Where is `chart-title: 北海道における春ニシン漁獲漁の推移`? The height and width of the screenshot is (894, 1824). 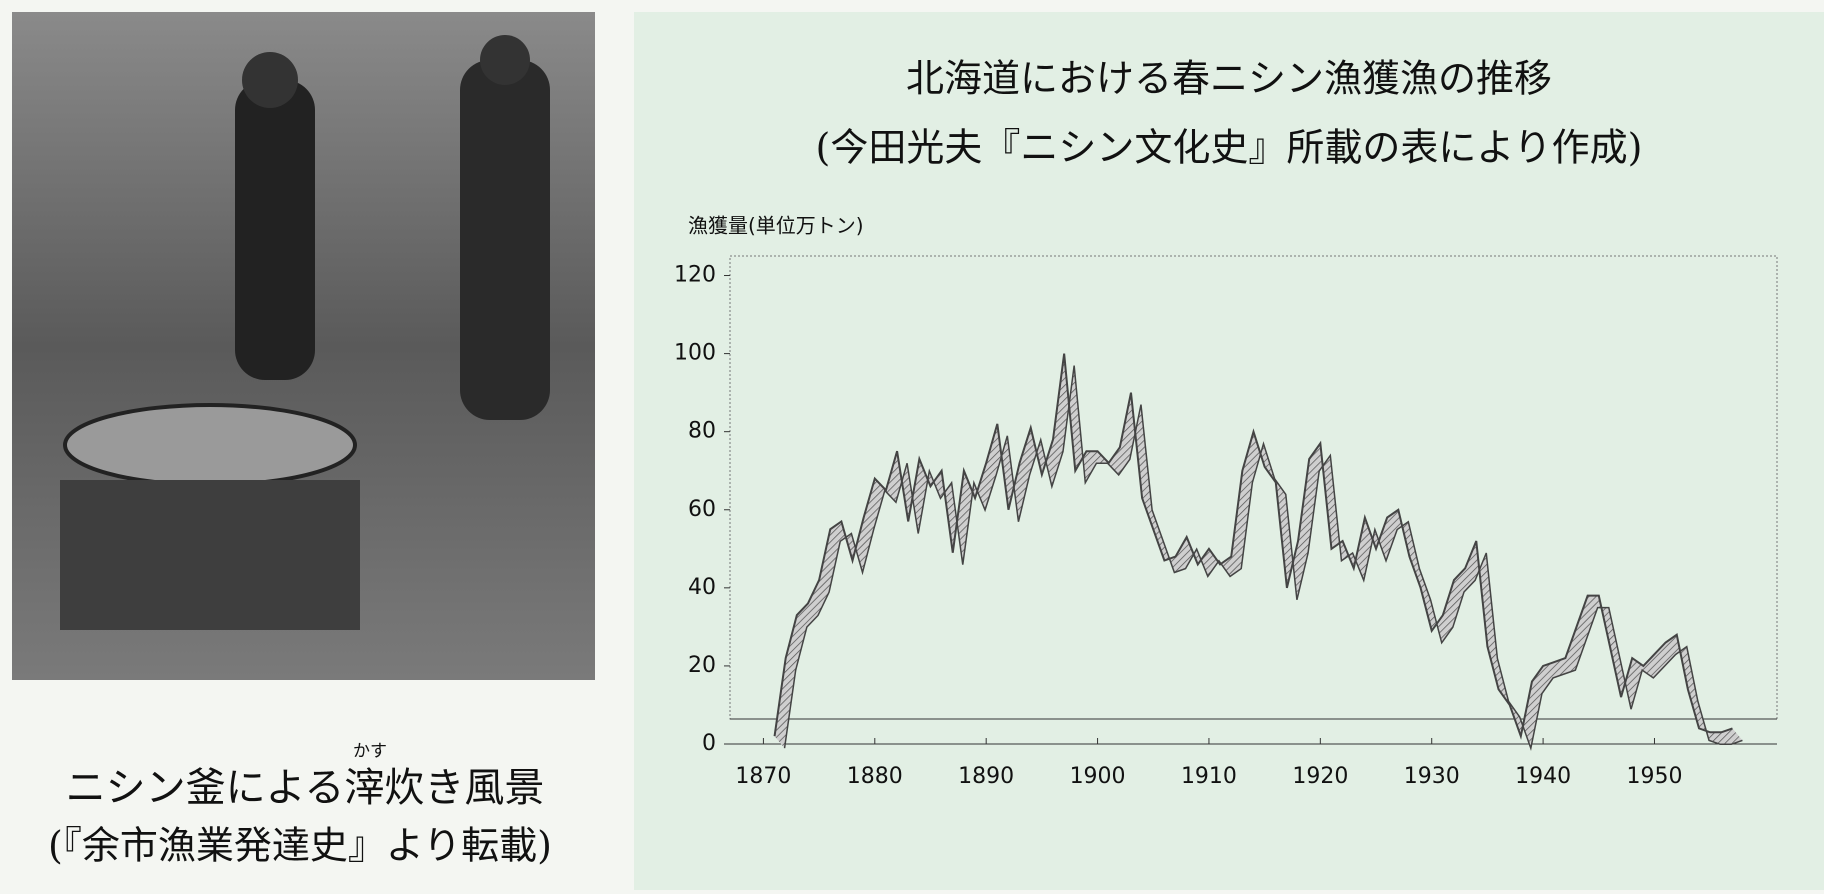 chart-title: 北海道における春ニシン漁獲漁の推移 is located at coordinates (1229, 79).